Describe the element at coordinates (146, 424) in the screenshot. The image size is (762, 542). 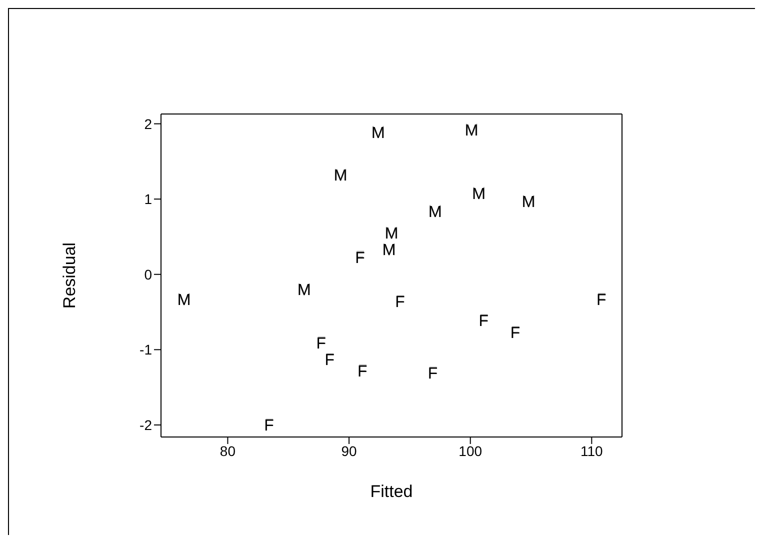
I see `y-tick-label: -2` at that location.